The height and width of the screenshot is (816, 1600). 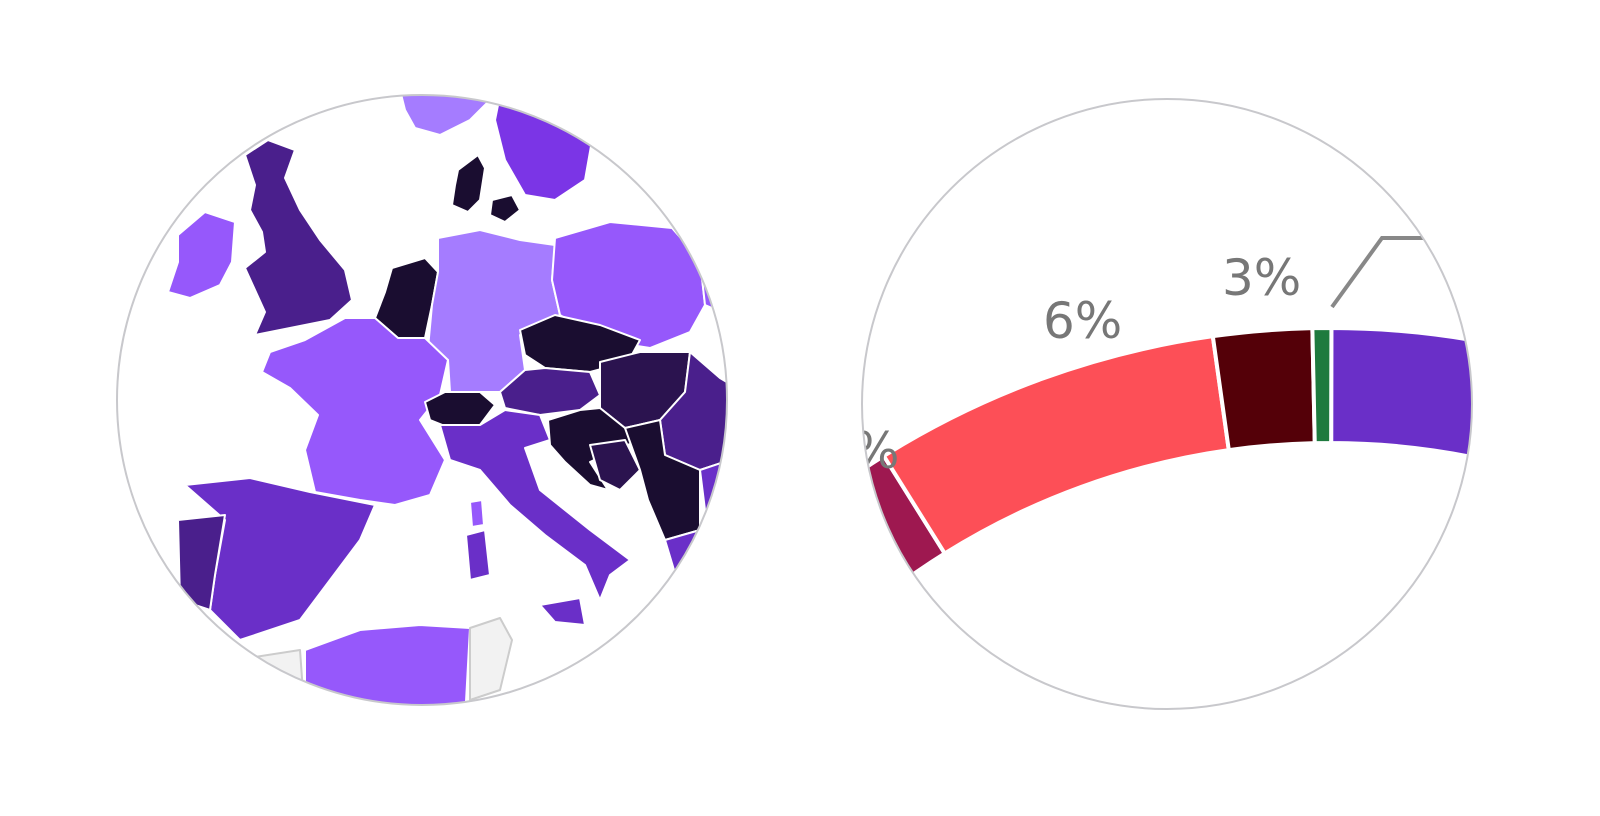 What do you see at coordinates (460, 410) in the screenshot?
I see `map-region-switzerland` at bounding box center [460, 410].